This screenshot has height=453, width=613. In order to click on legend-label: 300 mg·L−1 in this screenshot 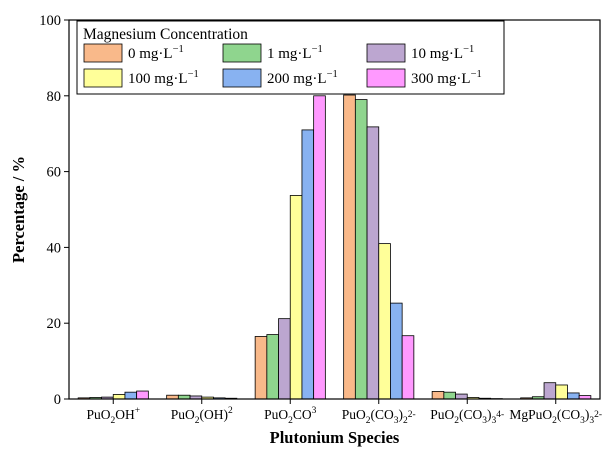, I will do `click(446, 78)`.